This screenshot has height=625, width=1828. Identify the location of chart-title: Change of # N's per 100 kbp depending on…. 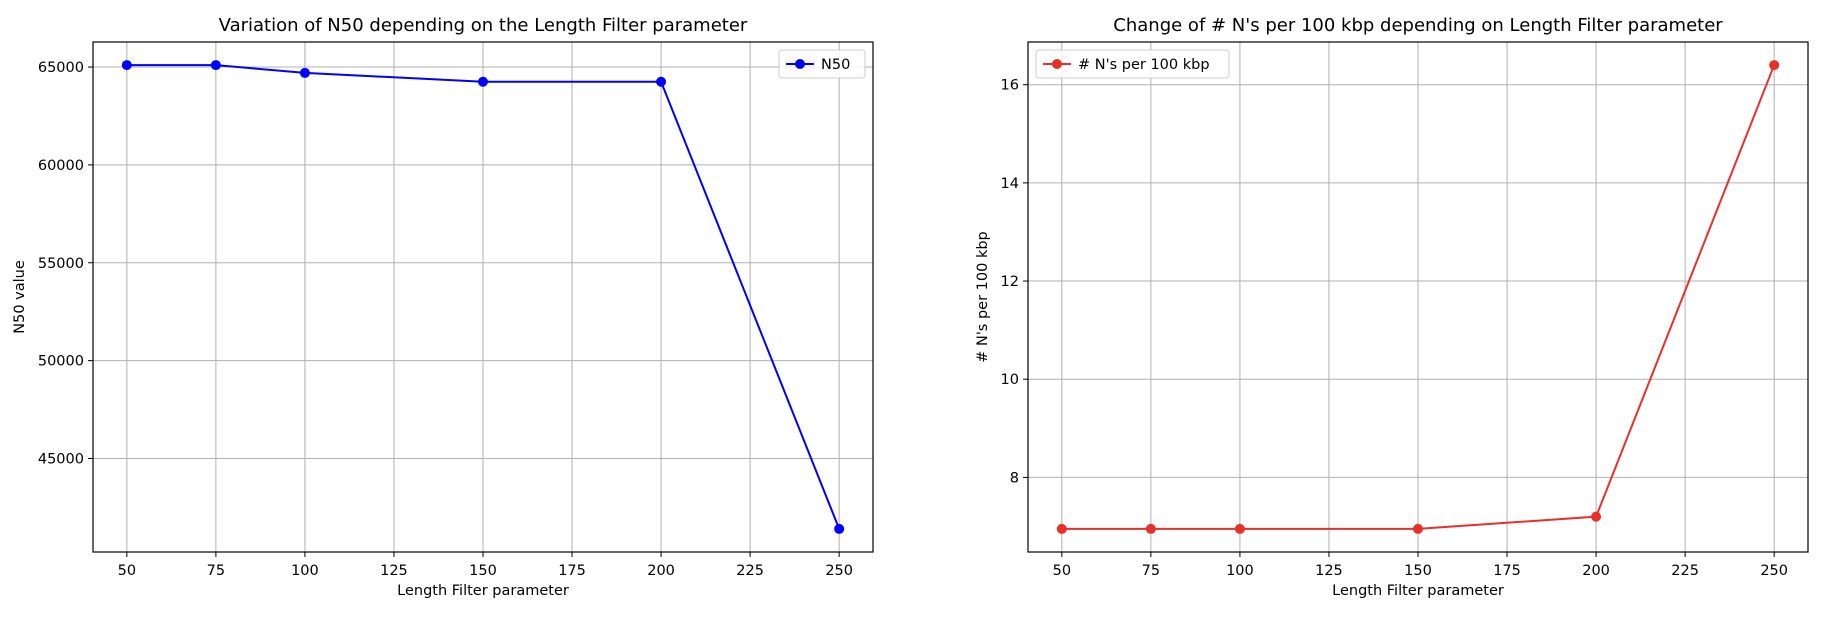
(1418, 25).